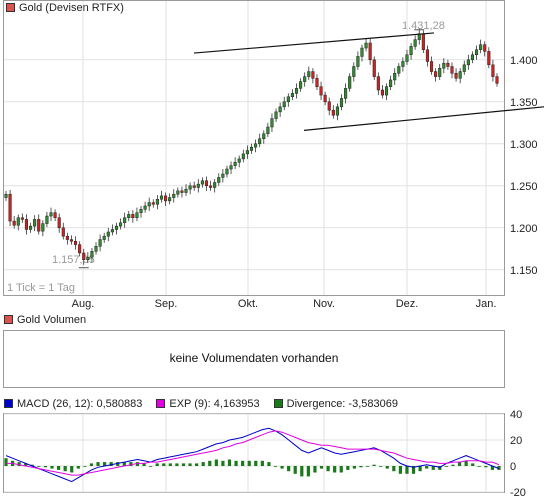 This screenshot has height=502, width=545. What do you see at coordinates (254, 358) in the screenshot?
I see `no-volume-message: keine Volumendaten vorhanden` at bounding box center [254, 358].